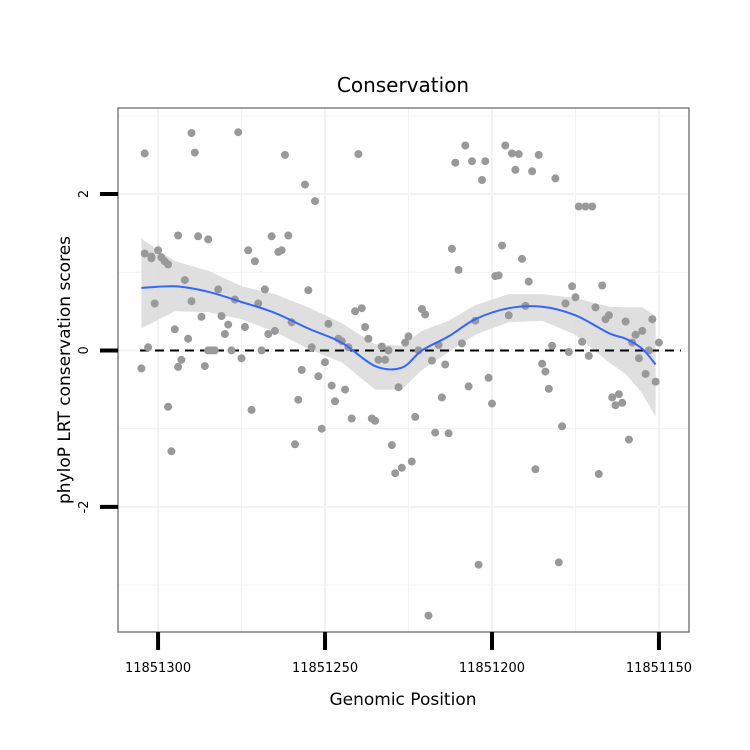 The height and width of the screenshot is (750, 750). What do you see at coordinates (84, 350) in the screenshot?
I see `y-tick-label: 0` at bounding box center [84, 350].